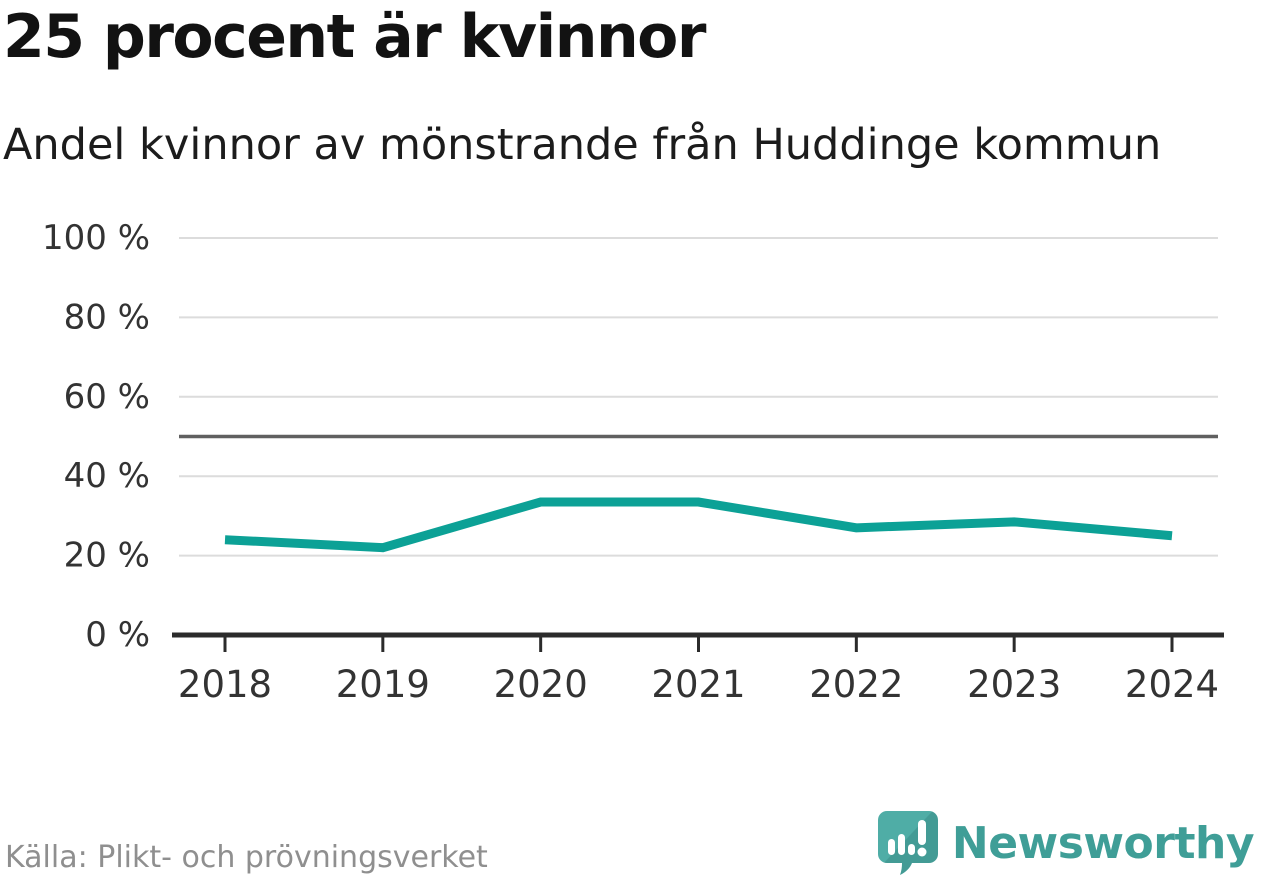 The image size is (1262, 879). Describe the element at coordinates (117, 635) in the screenshot. I see `y-tick-label: 0 %` at that location.